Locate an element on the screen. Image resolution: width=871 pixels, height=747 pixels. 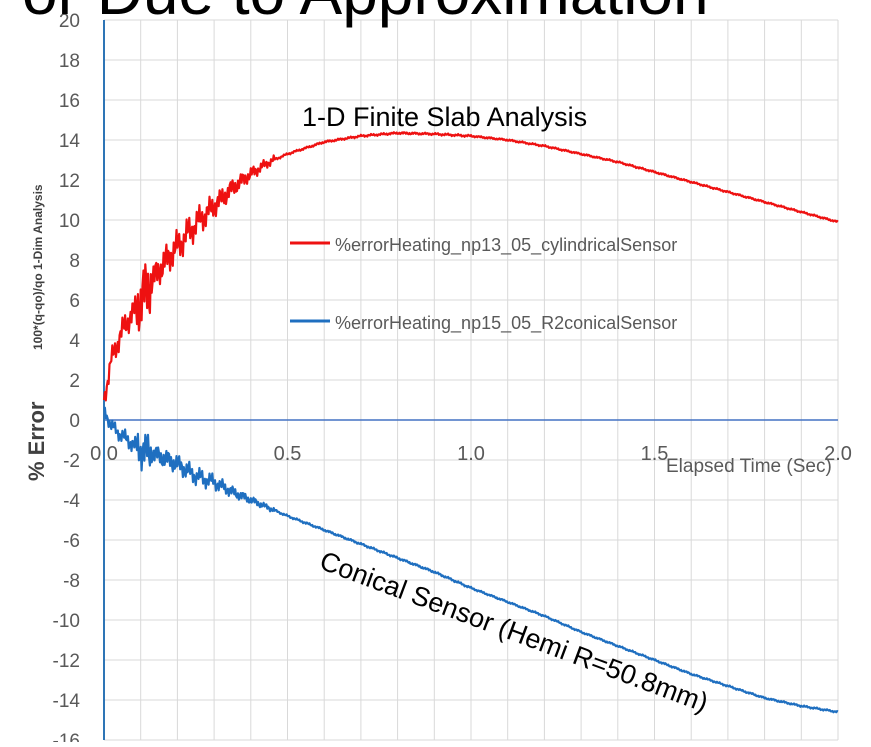
y-tick-label: 4 is located at coordinates (74, 341).